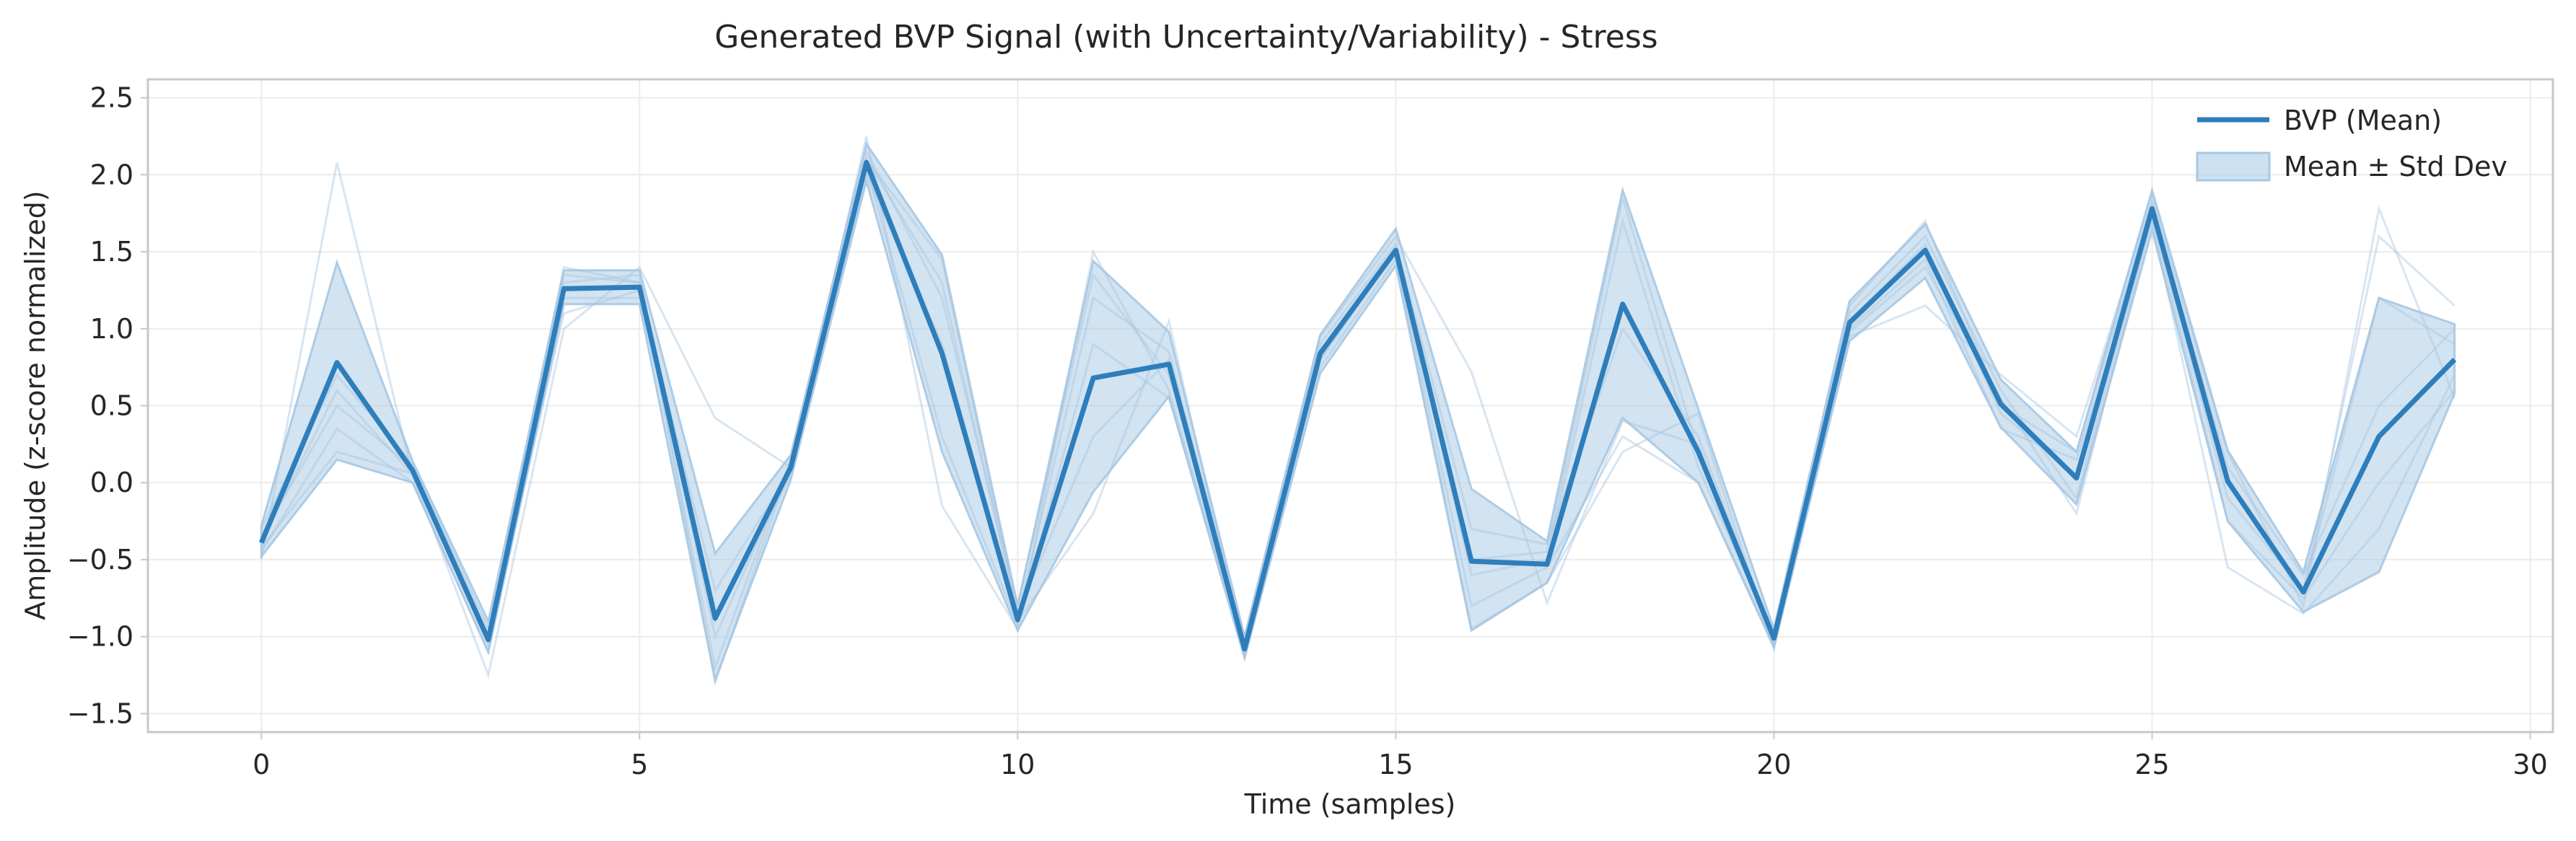 The width and height of the screenshot is (2576, 841). Describe the element at coordinates (1395, 764) in the screenshot. I see `x-tick-label: 15` at that location.